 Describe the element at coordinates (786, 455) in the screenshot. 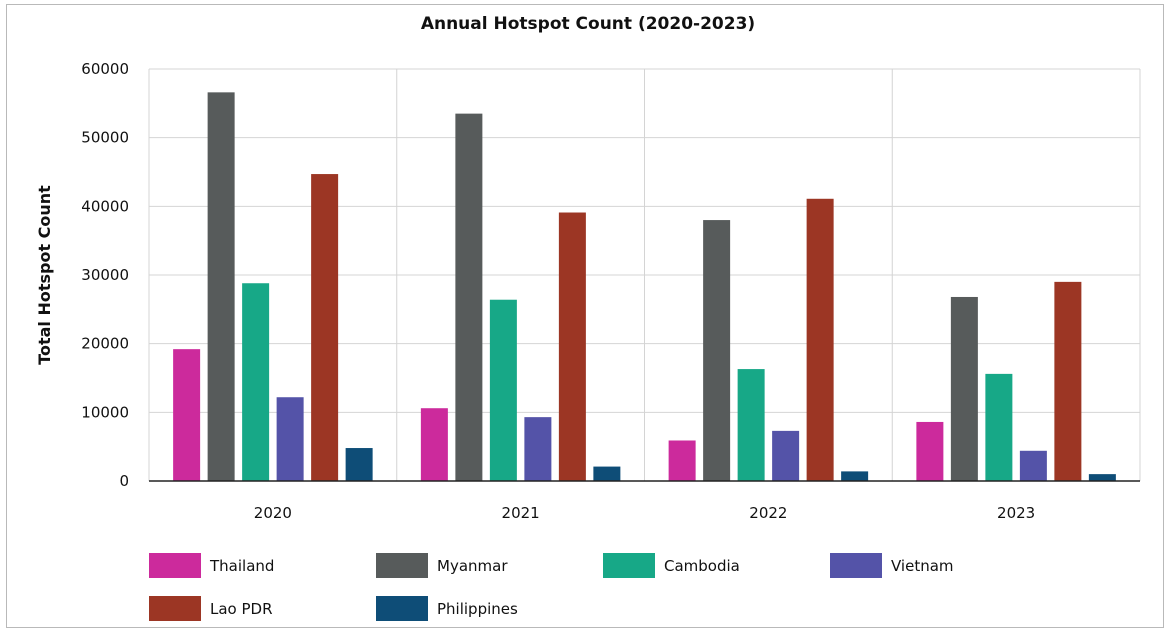

I see `bar-vietnam-2022` at that location.